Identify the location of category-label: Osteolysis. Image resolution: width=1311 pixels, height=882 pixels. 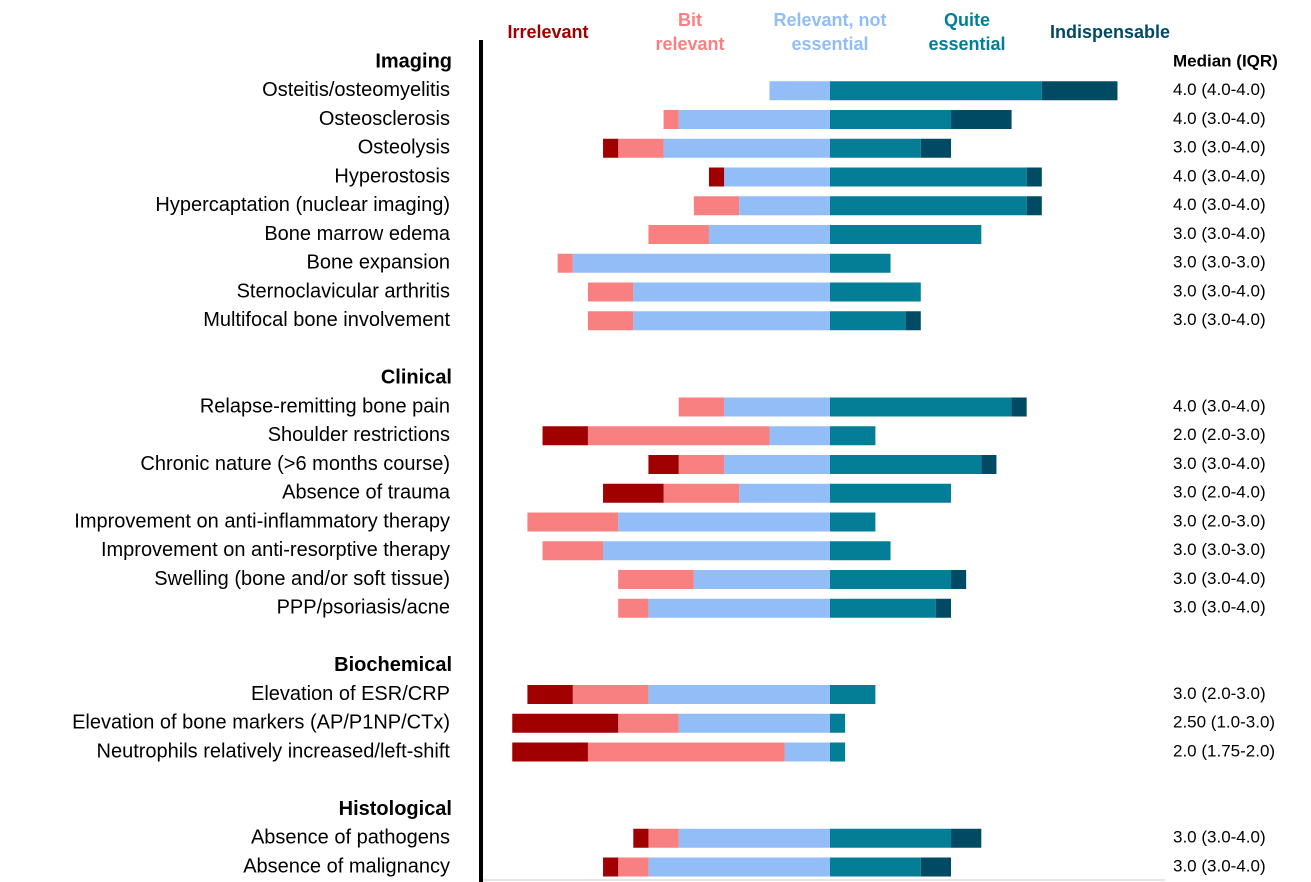
(404, 148).